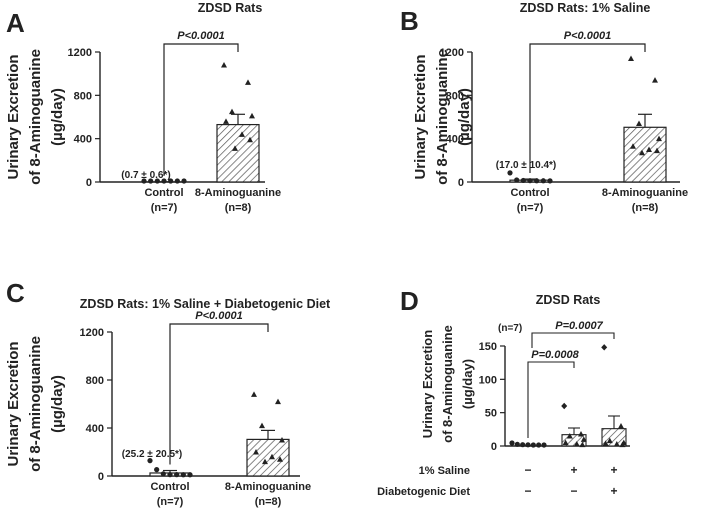  What do you see at coordinates (442, 117) in the screenshot?
I see `panel-b-ylabel-line: of 8-Aminoguanine` at bounding box center [442, 117].